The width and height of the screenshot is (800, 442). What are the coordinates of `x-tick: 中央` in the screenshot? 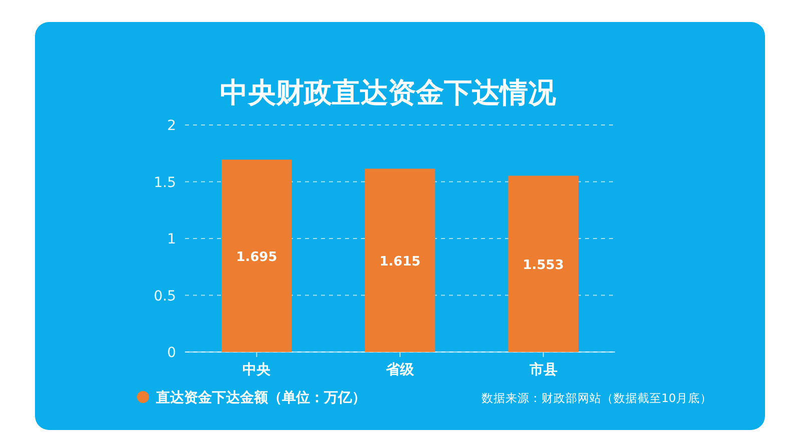 It's located at (256, 370).